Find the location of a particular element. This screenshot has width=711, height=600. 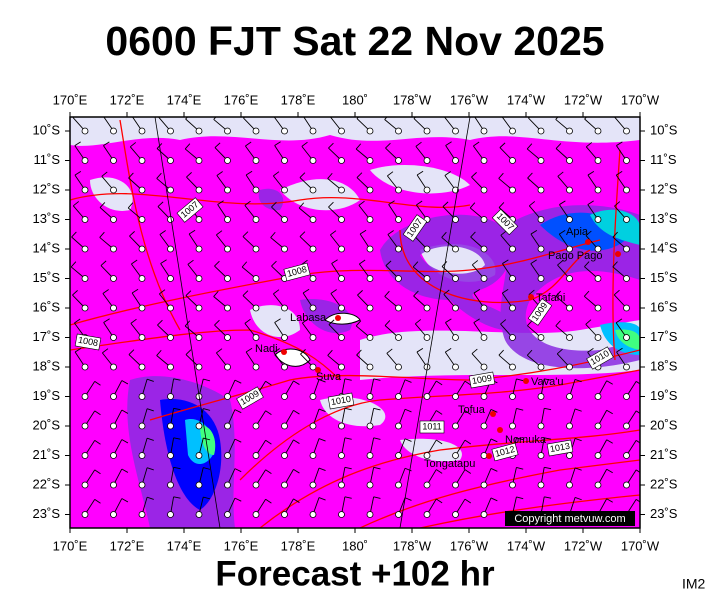

isobar-label: 1013 is located at coordinates (560, 448).